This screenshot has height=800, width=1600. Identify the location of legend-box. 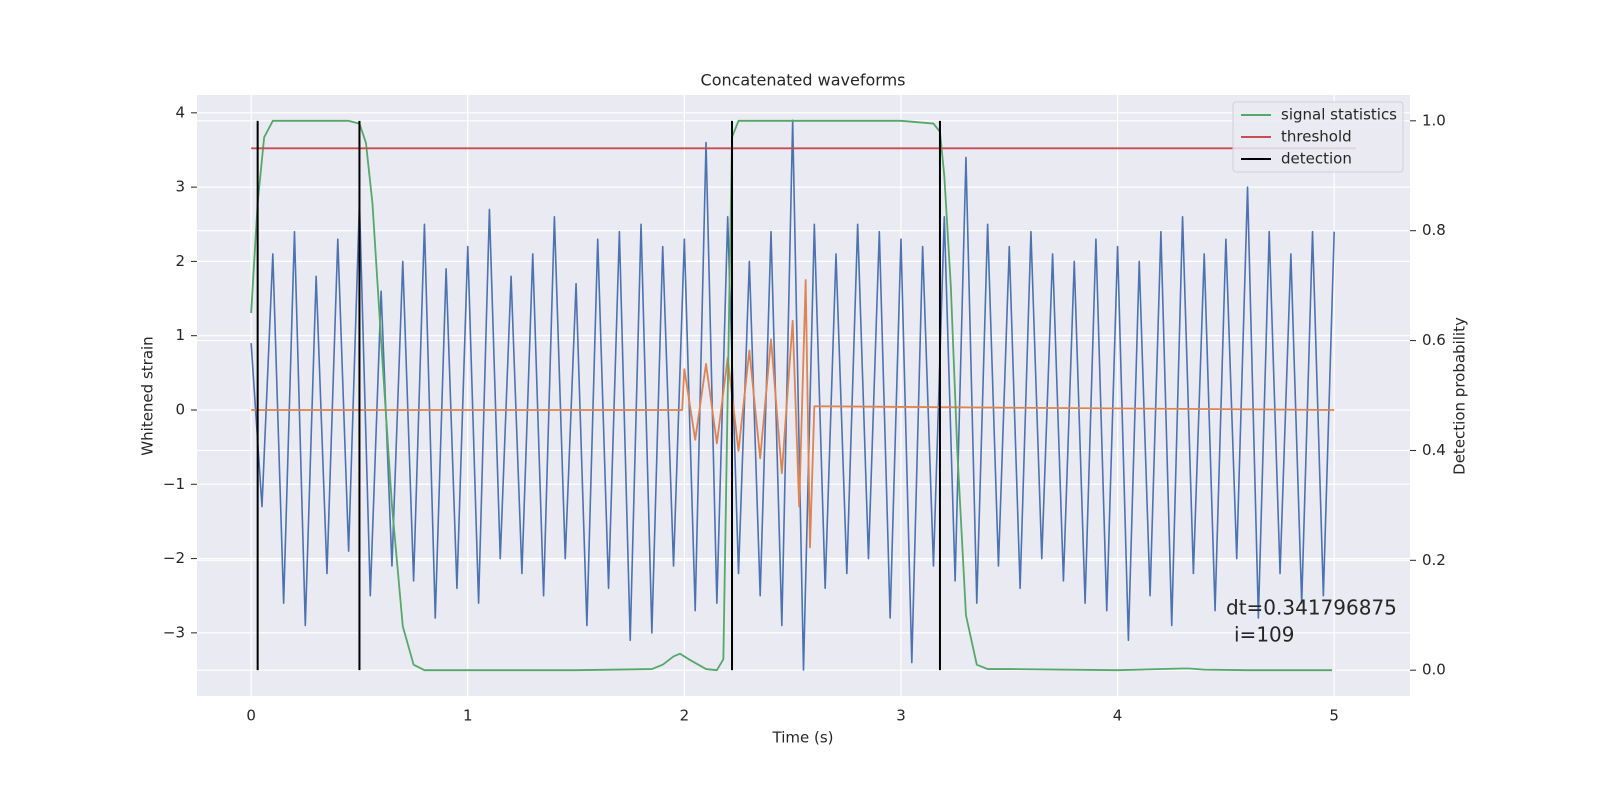
(1318, 137).